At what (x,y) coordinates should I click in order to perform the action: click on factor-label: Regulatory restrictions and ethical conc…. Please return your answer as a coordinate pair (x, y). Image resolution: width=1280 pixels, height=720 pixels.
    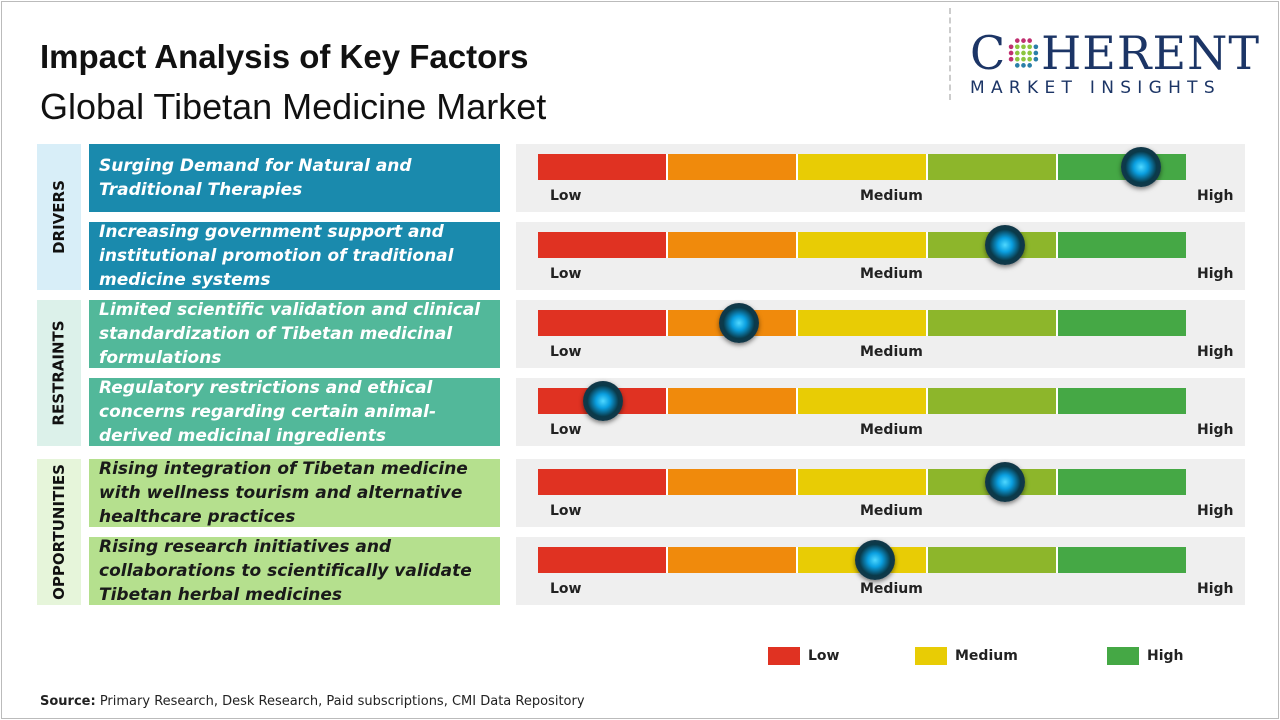
    Looking at the image, I should click on (294, 412).